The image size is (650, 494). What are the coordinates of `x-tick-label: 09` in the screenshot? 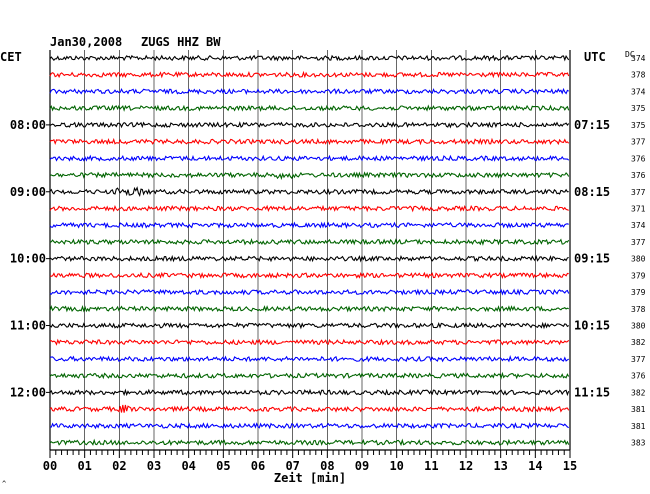 It's located at (362, 466).